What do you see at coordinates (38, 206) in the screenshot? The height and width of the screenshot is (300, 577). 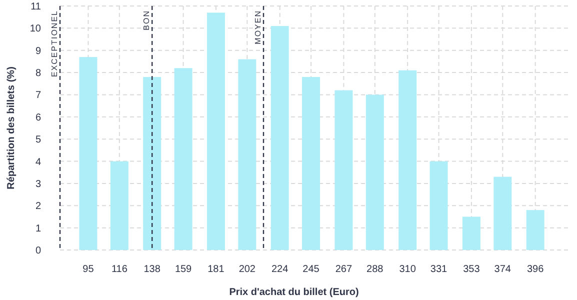 I see `y-tick-label: 2` at bounding box center [38, 206].